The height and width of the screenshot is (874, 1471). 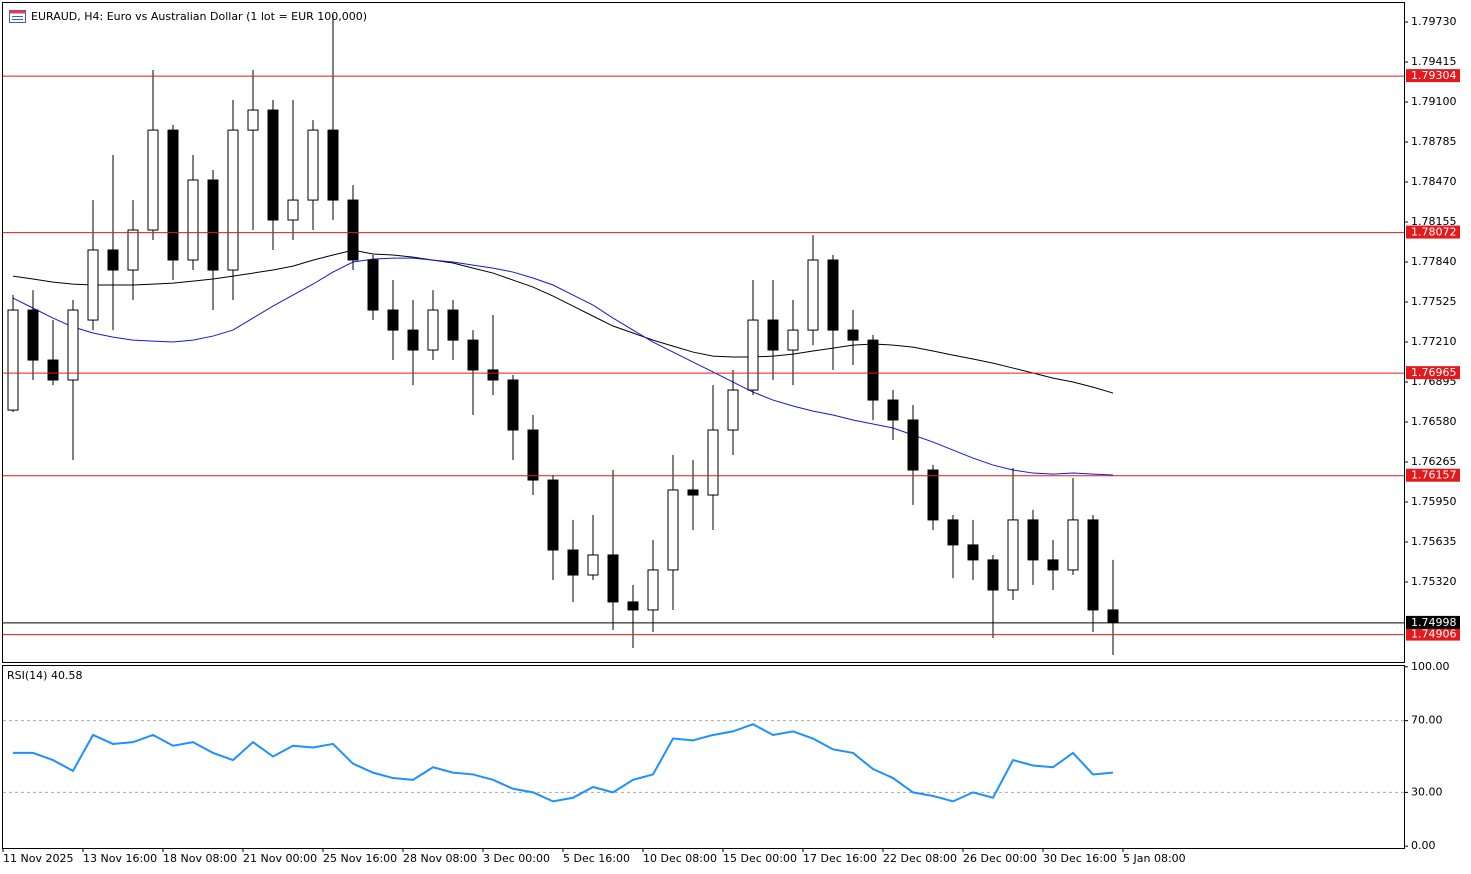 What do you see at coordinates (1434, 101) in the screenshot?
I see `y-tick-label: 1.79100` at bounding box center [1434, 101].